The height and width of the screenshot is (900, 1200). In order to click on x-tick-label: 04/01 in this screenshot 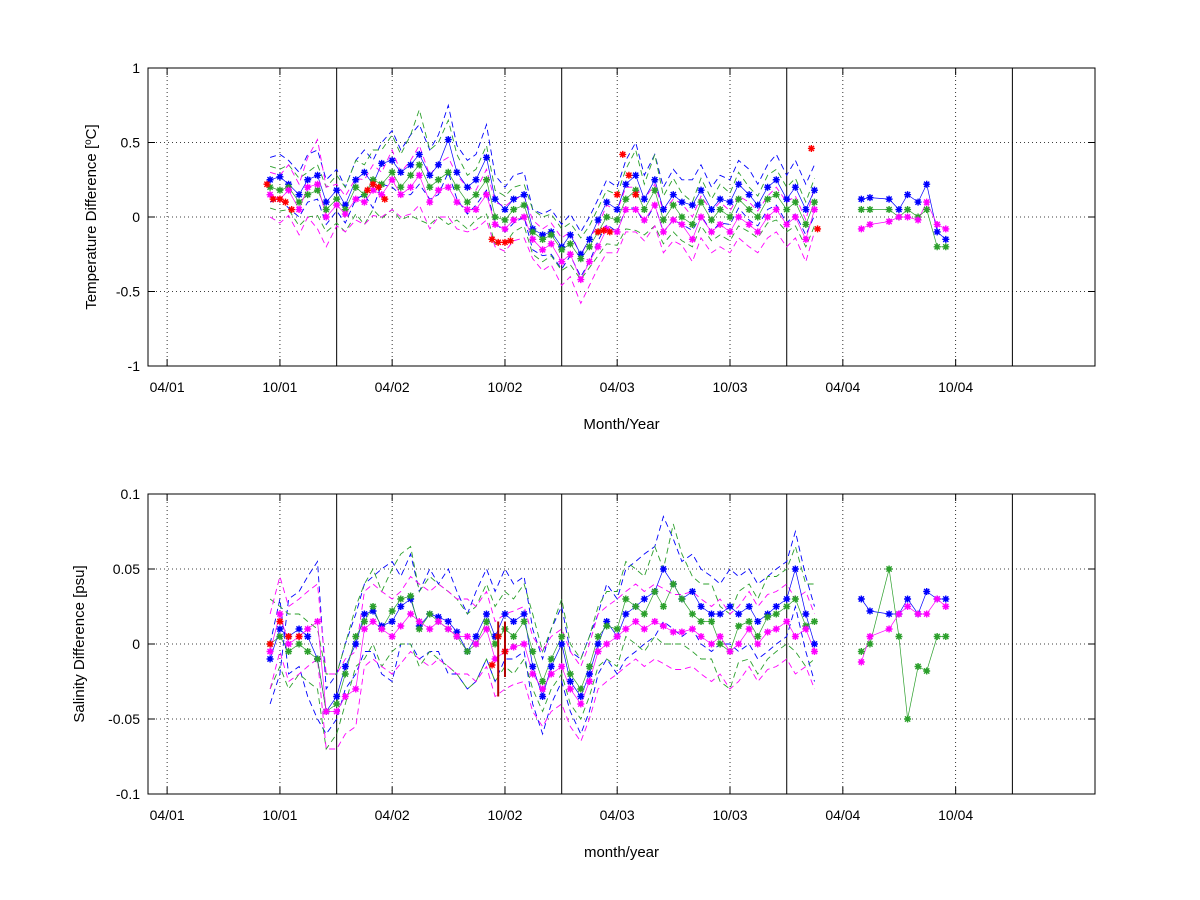, I will do `click(167, 387)`.